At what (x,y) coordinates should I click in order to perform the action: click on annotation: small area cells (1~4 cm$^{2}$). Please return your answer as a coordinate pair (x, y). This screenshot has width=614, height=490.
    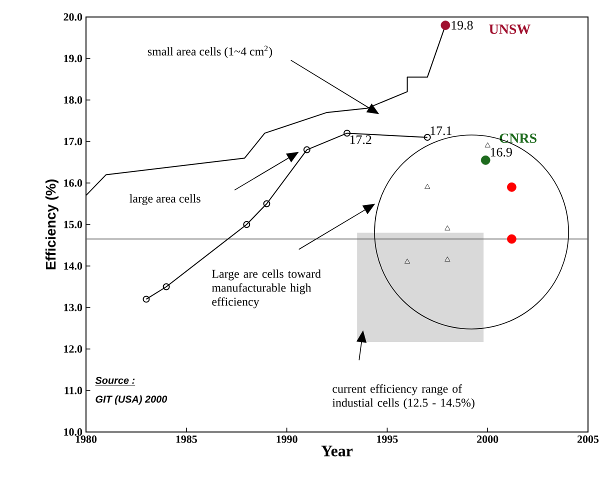
    Looking at the image, I should click on (210, 52).